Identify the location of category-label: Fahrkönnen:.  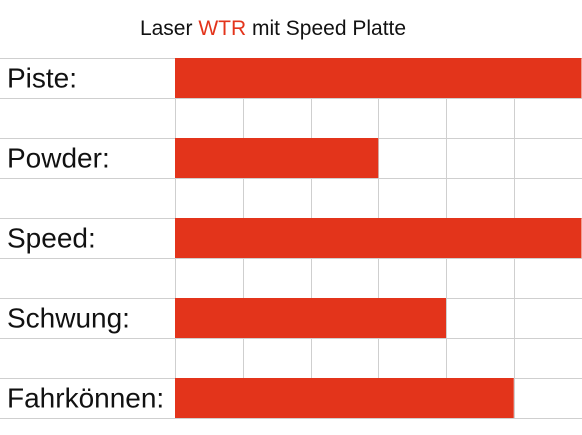
(85, 397).